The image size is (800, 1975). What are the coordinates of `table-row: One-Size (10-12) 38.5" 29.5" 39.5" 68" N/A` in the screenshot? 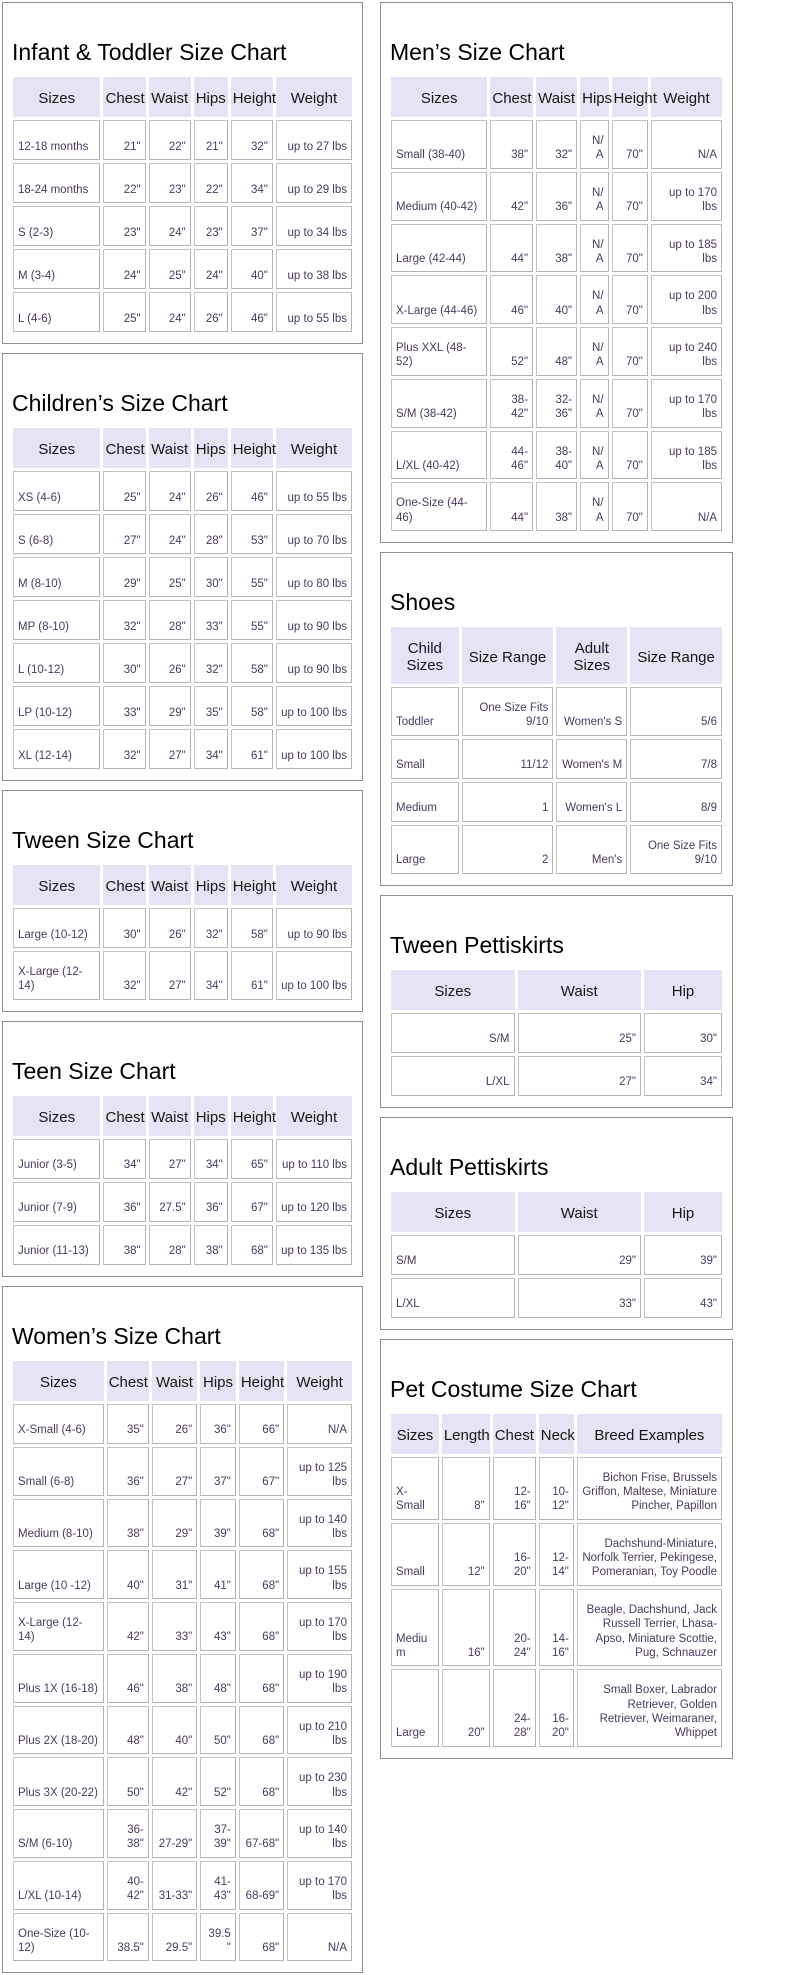 It's located at (182, 1937).